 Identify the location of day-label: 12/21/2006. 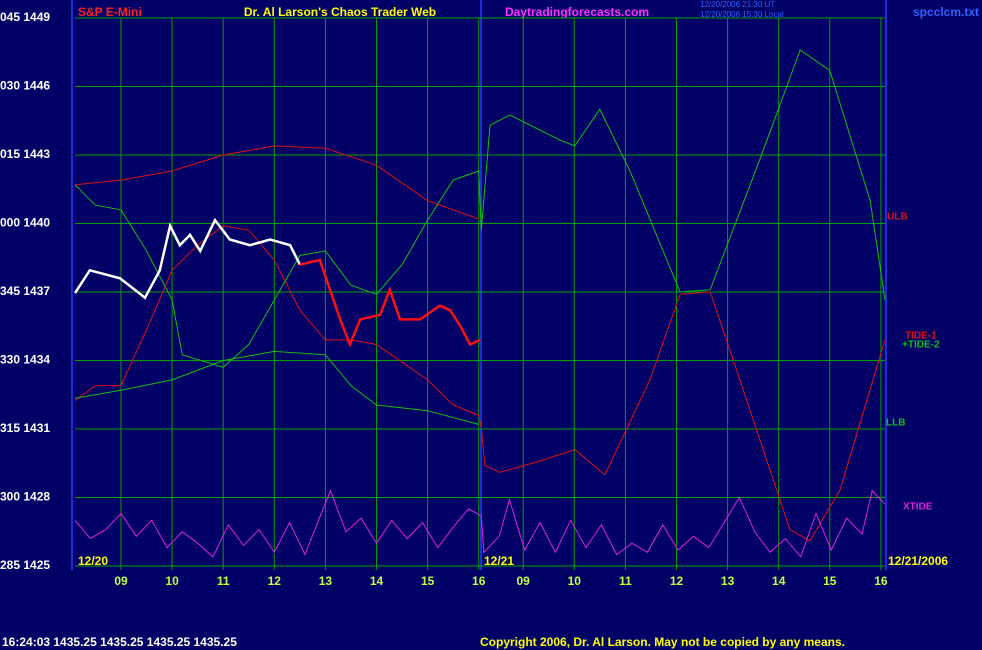
(918, 561).